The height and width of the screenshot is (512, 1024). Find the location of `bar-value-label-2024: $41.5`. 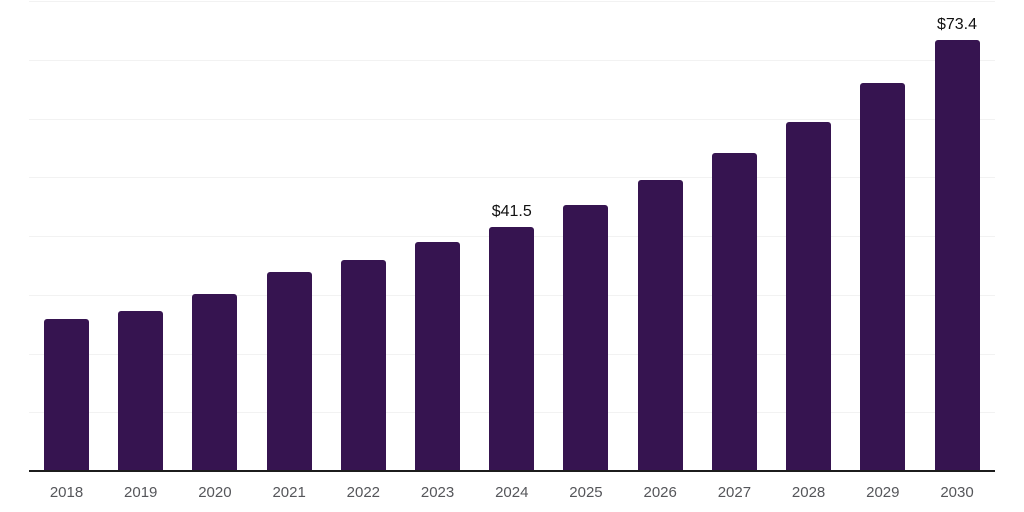

bar-value-label-2024: $41.5 is located at coordinates (511, 212).